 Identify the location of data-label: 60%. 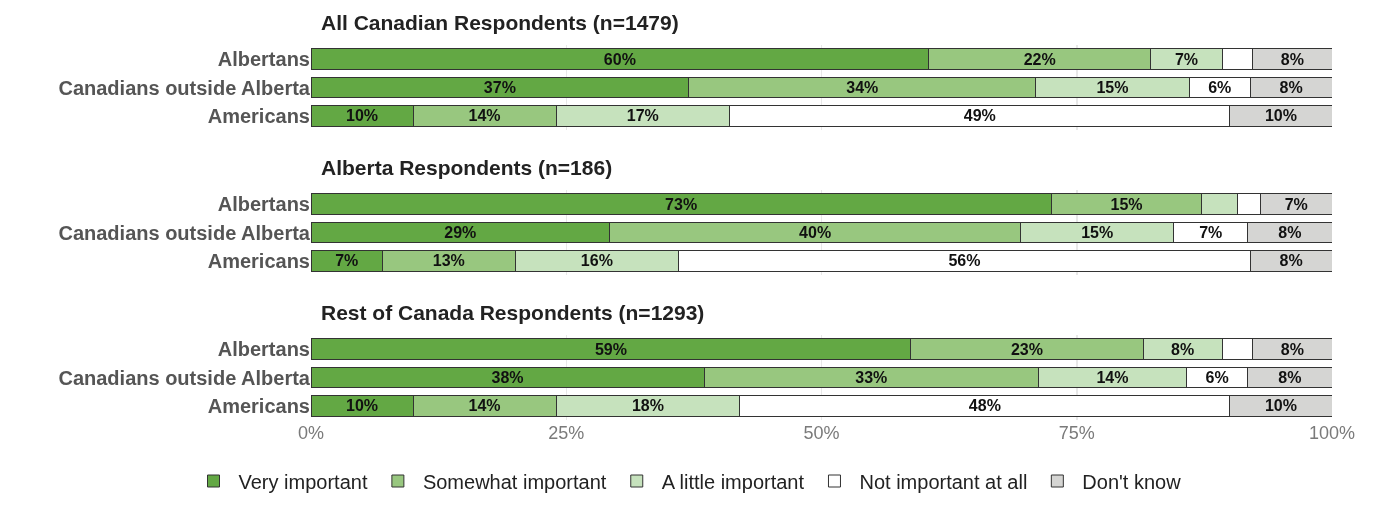
(619, 59).